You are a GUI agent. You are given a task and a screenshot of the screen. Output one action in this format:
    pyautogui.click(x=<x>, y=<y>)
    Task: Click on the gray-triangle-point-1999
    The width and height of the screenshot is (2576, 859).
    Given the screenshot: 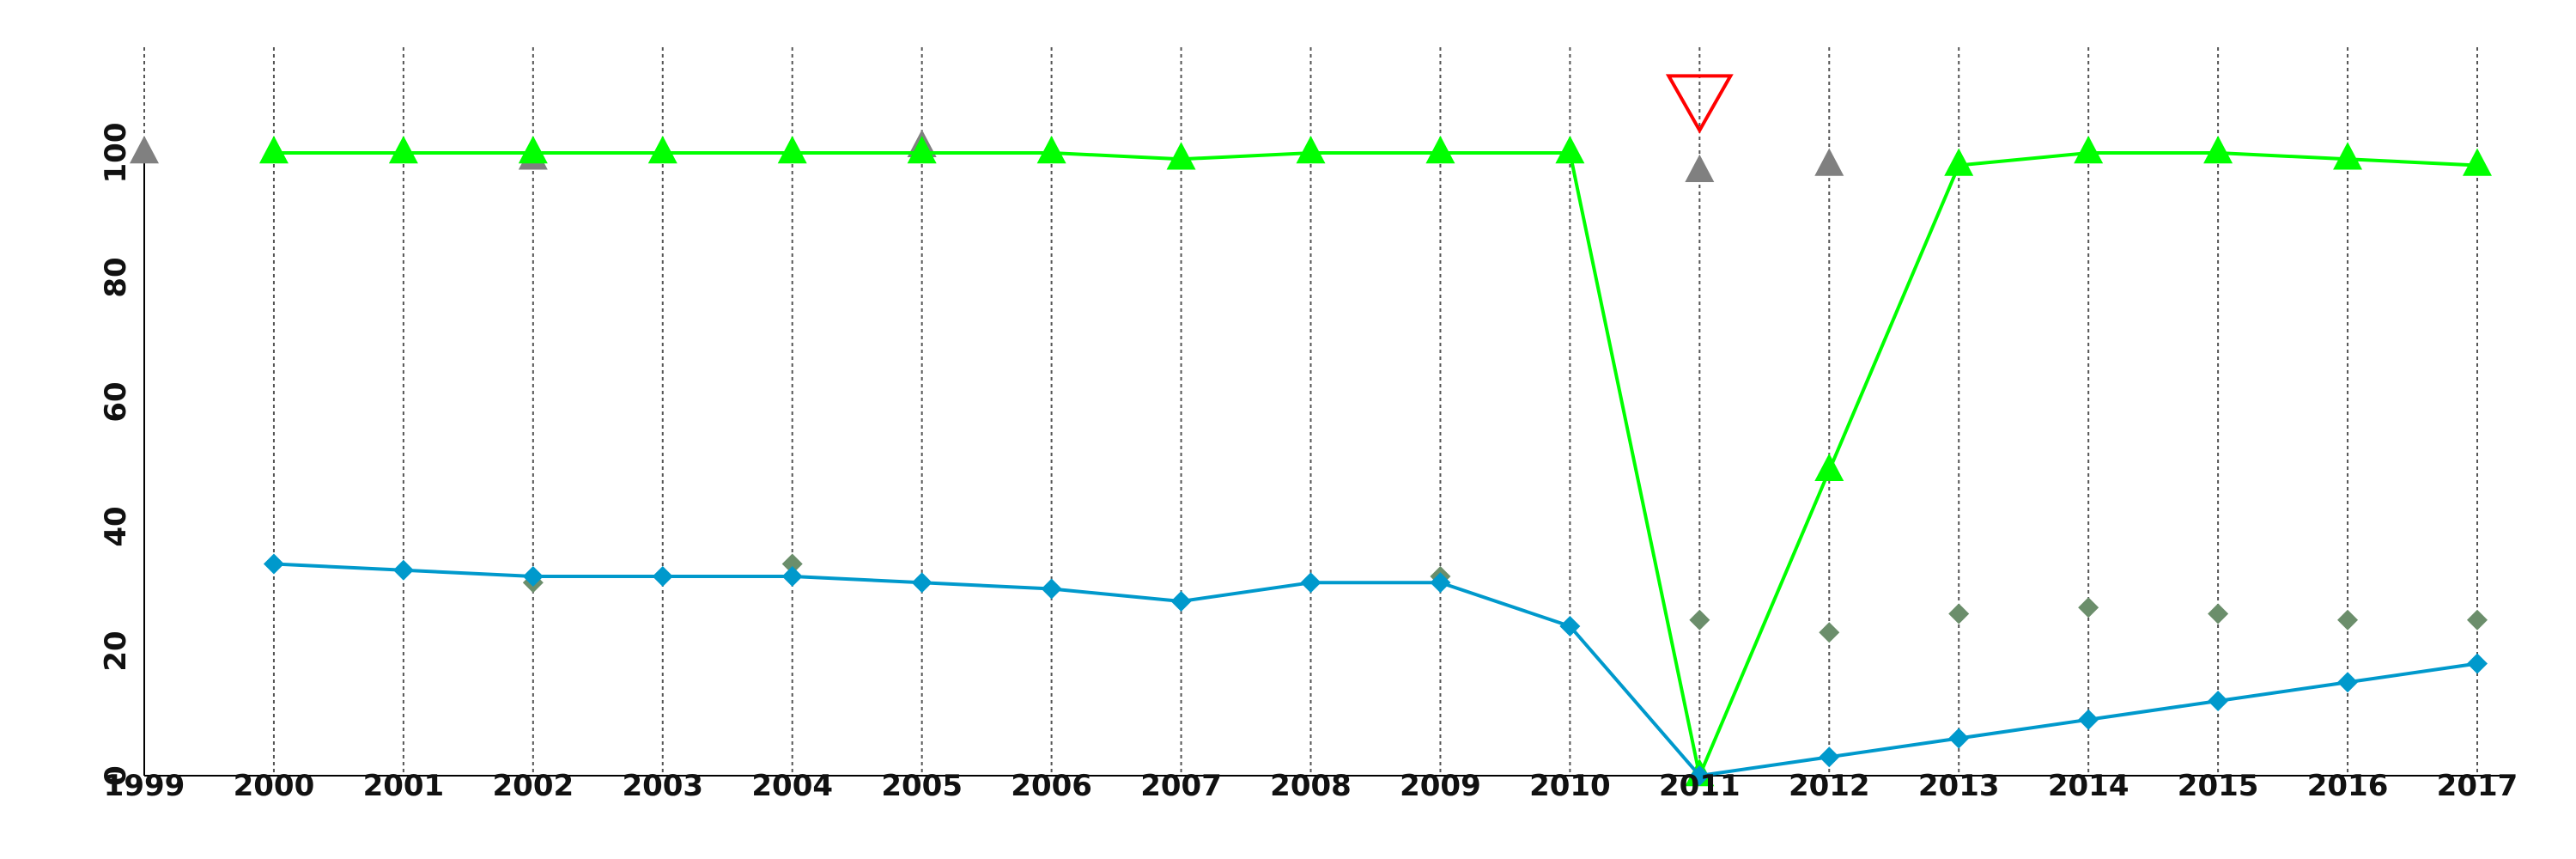 What is the action you would take?
    pyautogui.click(x=144, y=149)
    